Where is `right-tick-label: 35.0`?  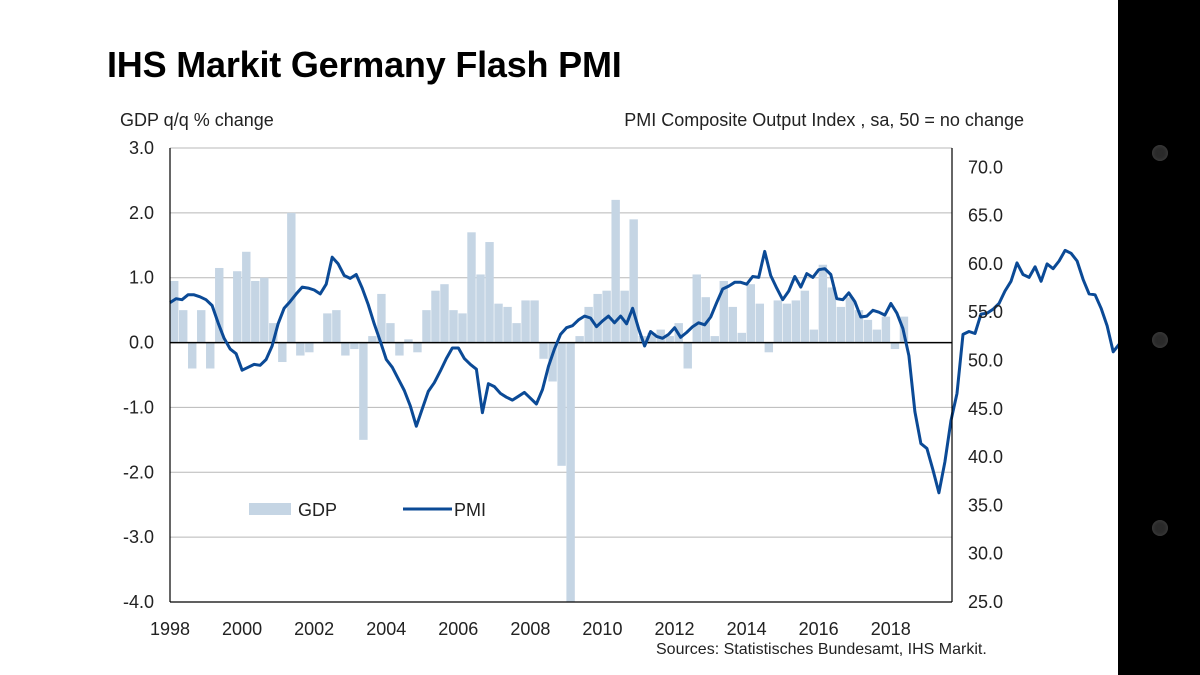 right-tick-label: 35.0 is located at coordinates (985, 505).